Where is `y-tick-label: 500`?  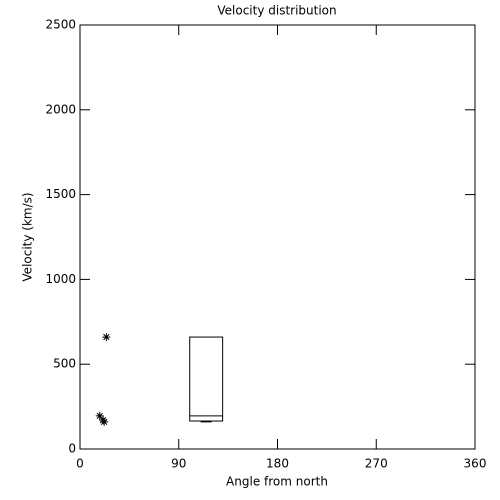
y-tick-label: 500 is located at coordinates (64, 364).